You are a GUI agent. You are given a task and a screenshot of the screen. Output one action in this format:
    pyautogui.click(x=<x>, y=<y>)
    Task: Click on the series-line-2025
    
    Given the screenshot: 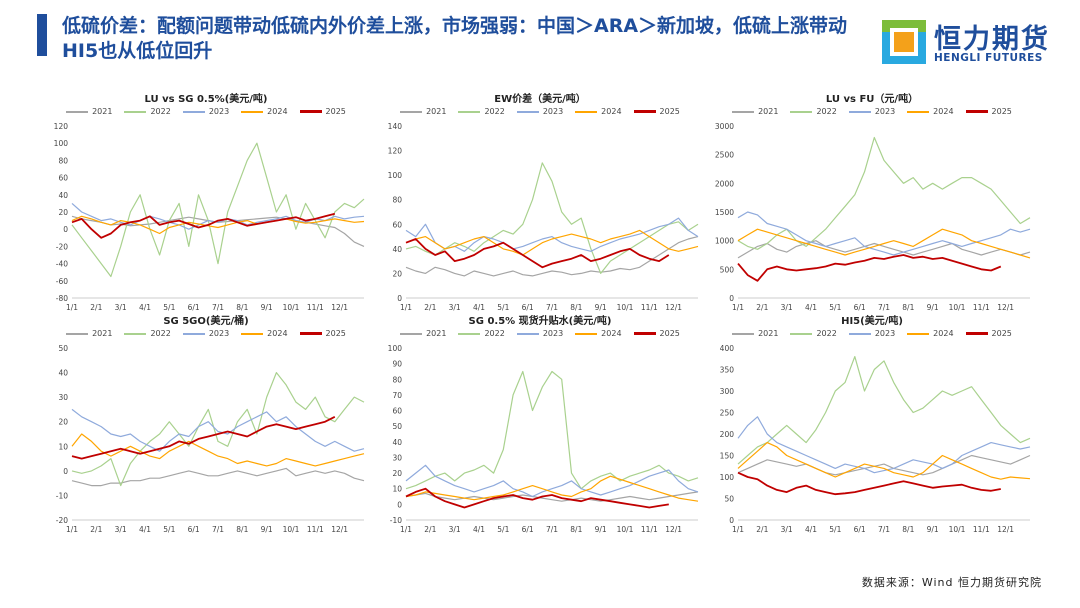 What is the action you would take?
    pyautogui.click(x=869, y=268)
    